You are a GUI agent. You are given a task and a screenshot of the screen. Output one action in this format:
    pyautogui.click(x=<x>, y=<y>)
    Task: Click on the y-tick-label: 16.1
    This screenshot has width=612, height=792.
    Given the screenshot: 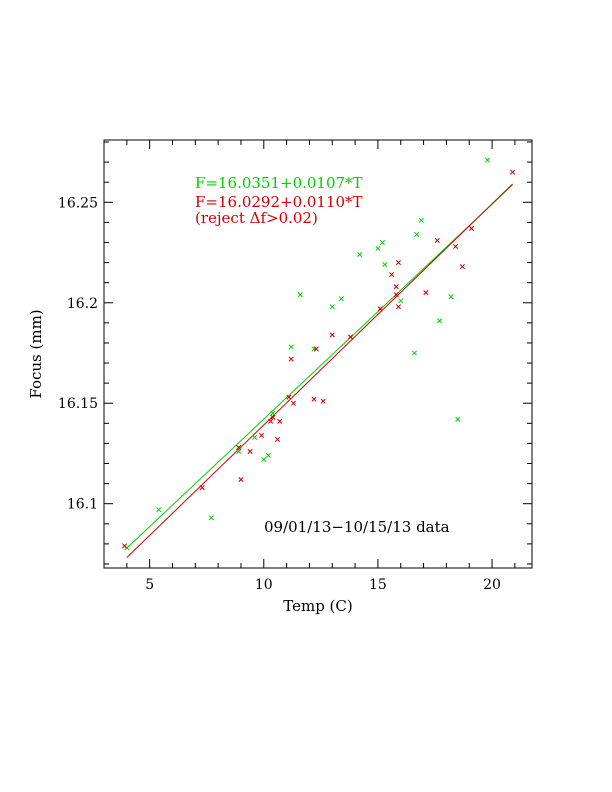 What is the action you would take?
    pyautogui.click(x=82, y=505)
    